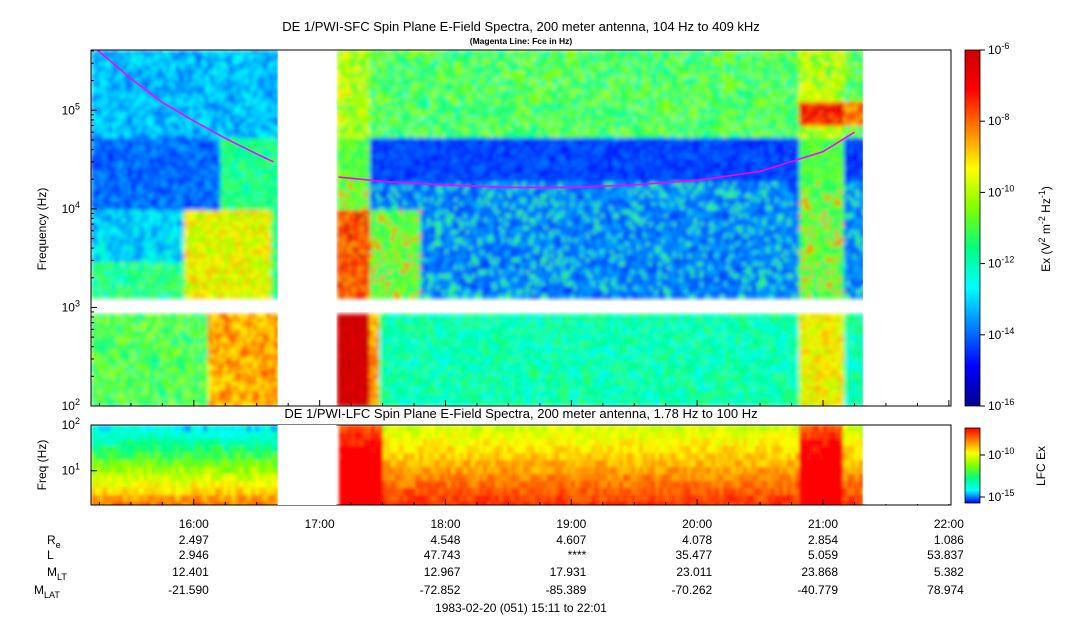 Image resolution: width=1083 pixels, height=620 pixels. Describe the element at coordinates (972, 228) in the screenshot. I see `sfc-colorbar` at that location.